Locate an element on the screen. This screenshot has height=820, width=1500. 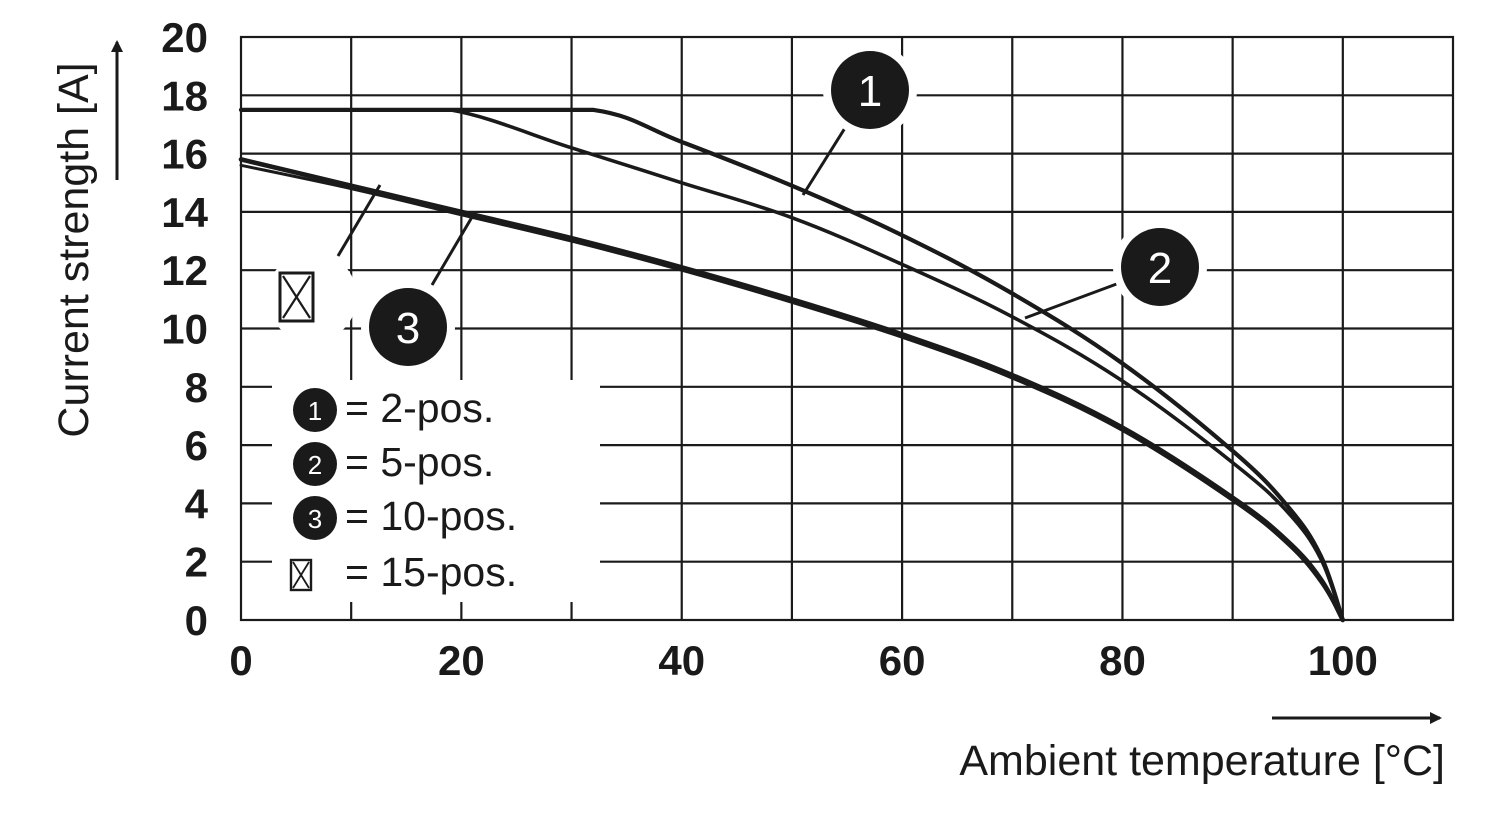
crossed-box-icon is located at coordinates (296, 297).